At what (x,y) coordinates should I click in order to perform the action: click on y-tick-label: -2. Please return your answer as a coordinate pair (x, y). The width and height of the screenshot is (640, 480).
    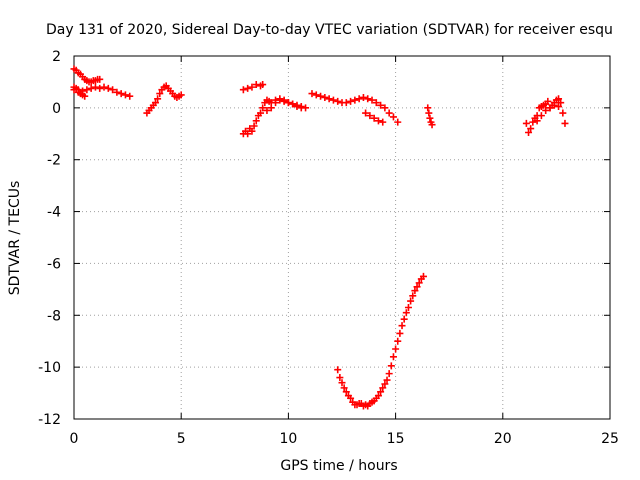
    Looking at the image, I should click on (54, 161).